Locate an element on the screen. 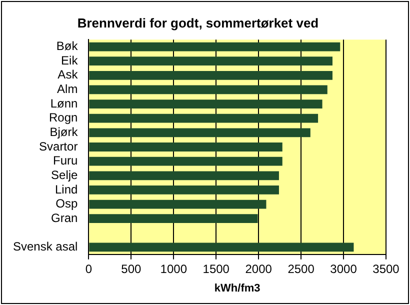 This screenshot has width=410, height=305. x-tick-label: 1000 is located at coordinates (174, 269).